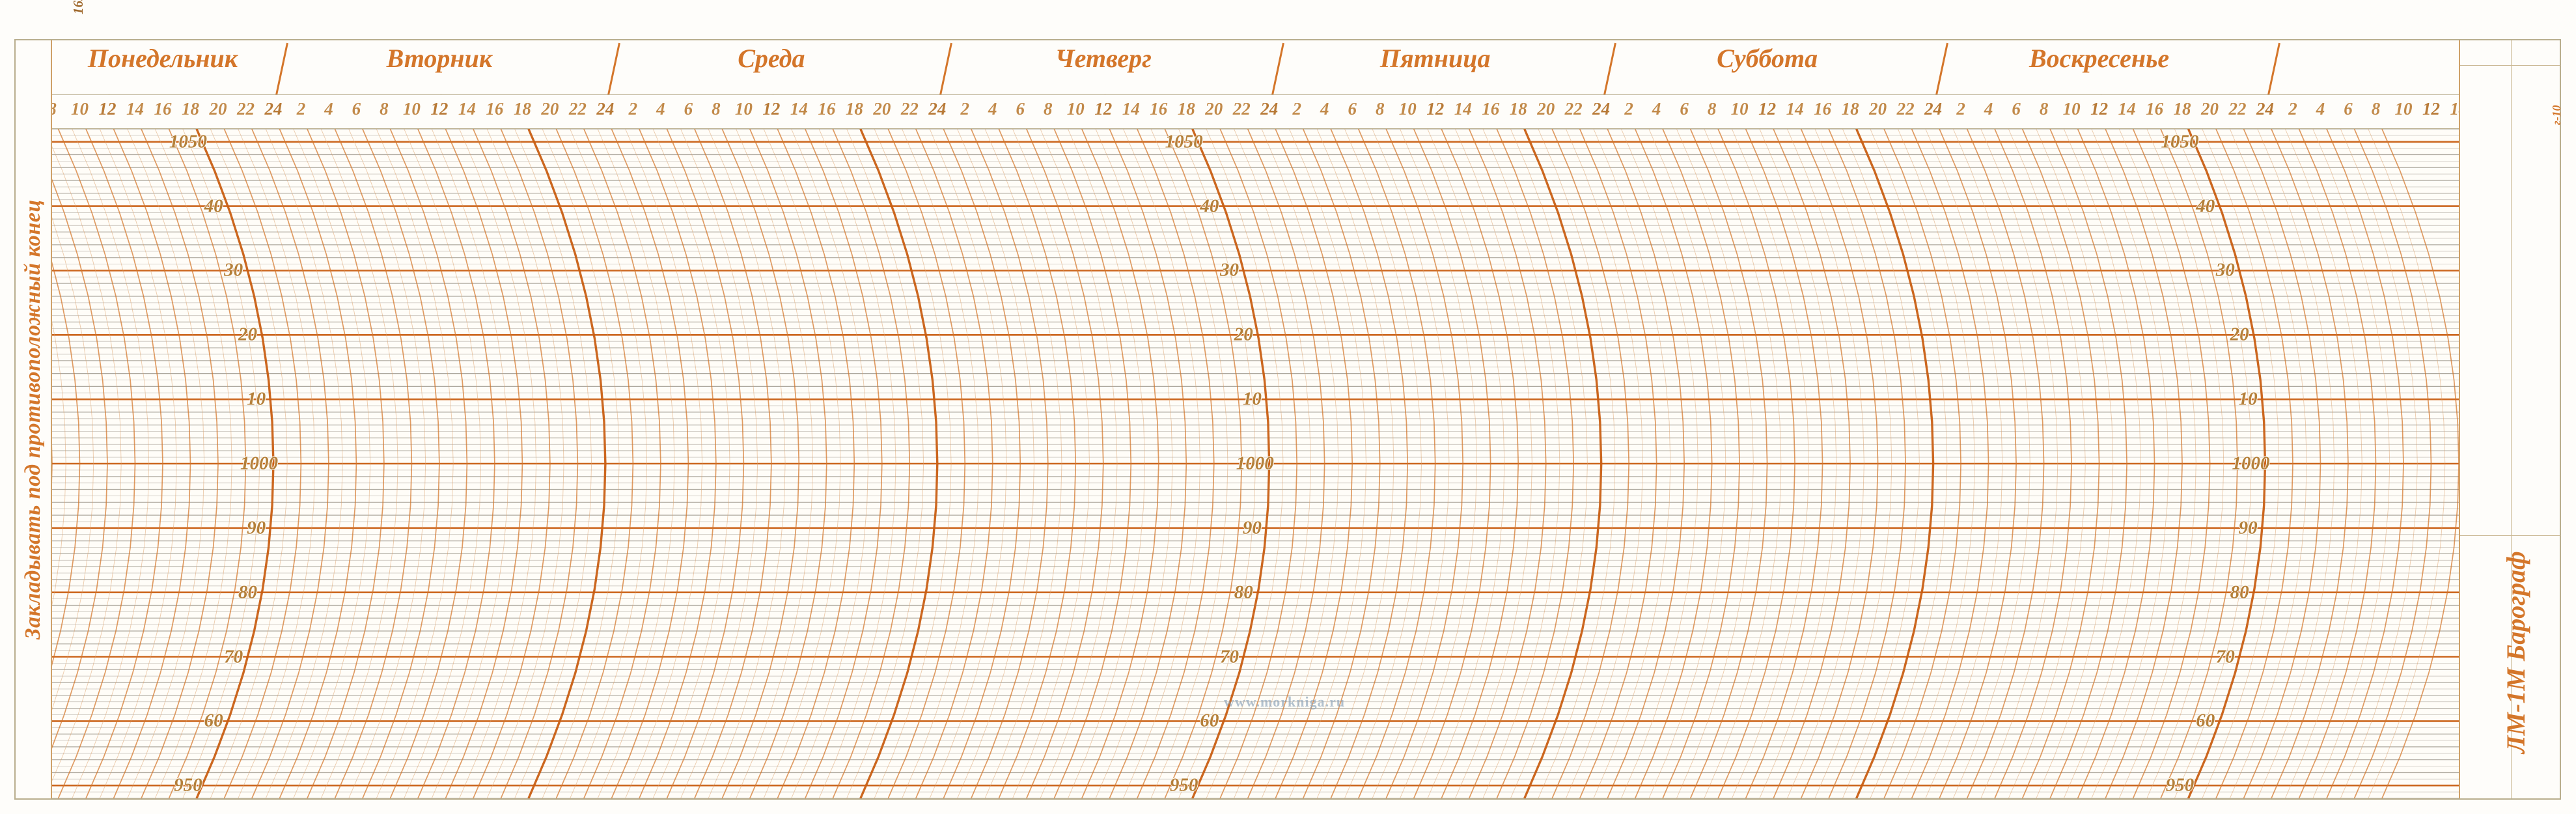 Image resolution: width=2576 pixels, height=814 pixels. Describe the element at coordinates (33, 419) in the screenshot. I see `left-caption-text: Закладывать под противоположный конец` at that location.